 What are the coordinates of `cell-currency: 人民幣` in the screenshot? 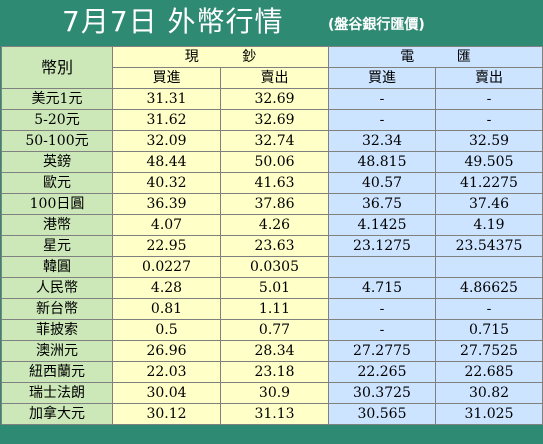 It's located at (57, 288).